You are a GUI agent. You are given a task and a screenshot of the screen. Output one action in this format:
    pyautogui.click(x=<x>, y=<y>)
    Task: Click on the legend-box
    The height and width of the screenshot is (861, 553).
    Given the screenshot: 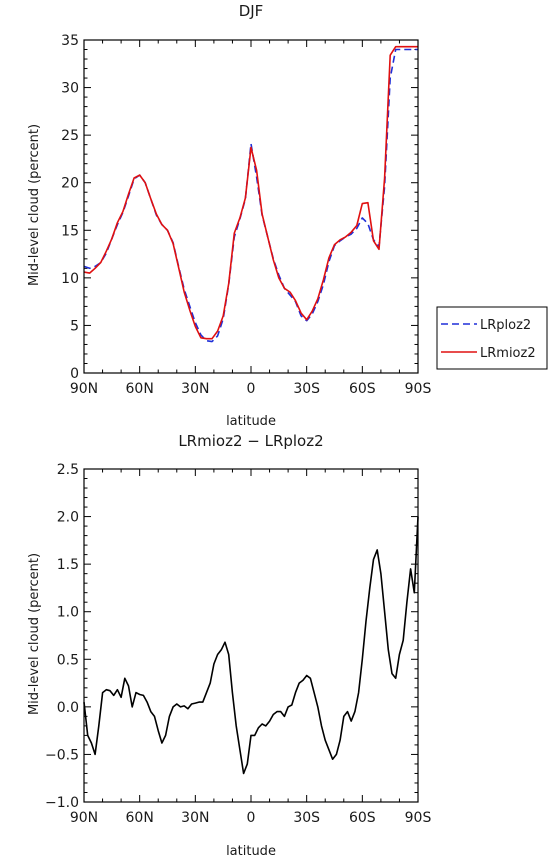 What is the action you would take?
    pyautogui.click(x=492, y=338)
    